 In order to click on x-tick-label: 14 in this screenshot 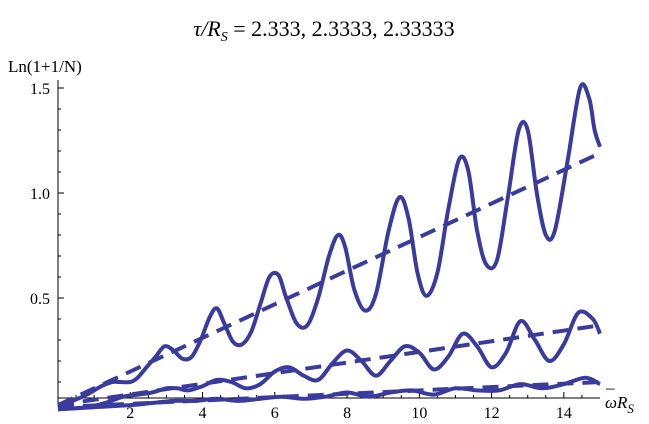, I will do `click(564, 413)`.